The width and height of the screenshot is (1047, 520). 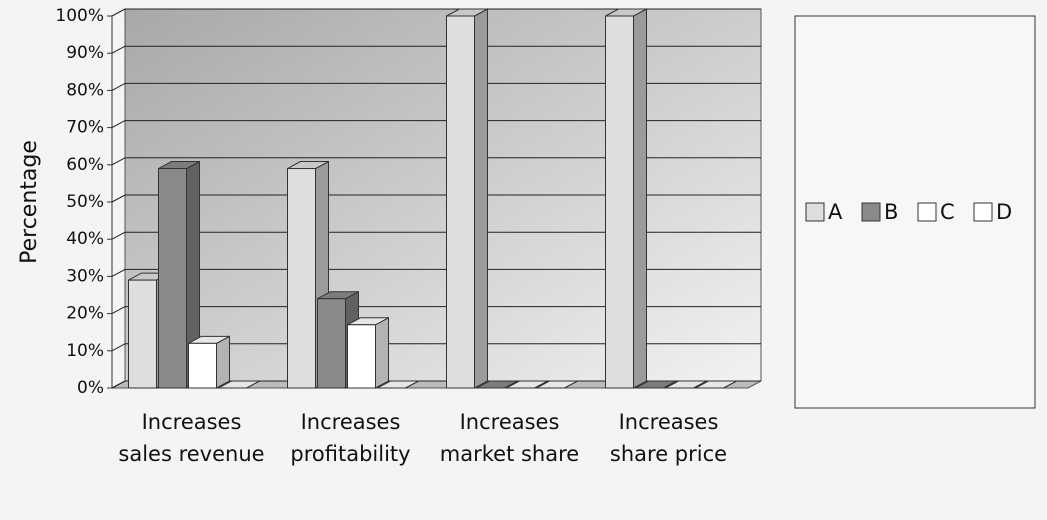 What do you see at coordinates (947, 212) in the screenshot?
I see `legend-label: C` at bounding box center [947, 212].